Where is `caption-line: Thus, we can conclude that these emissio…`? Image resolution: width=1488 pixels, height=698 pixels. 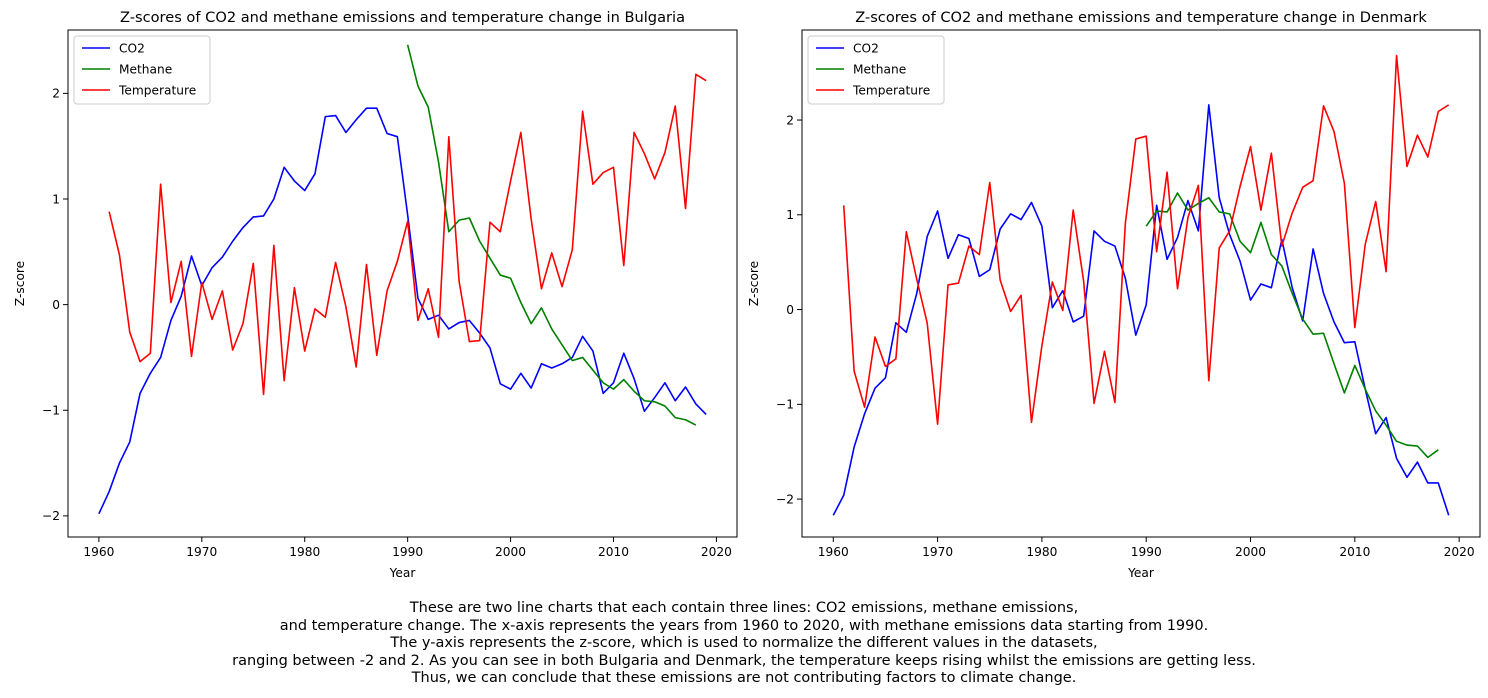 caption-line: Thus, we can conclude that these emissio… is located at coordinates (744, 678).